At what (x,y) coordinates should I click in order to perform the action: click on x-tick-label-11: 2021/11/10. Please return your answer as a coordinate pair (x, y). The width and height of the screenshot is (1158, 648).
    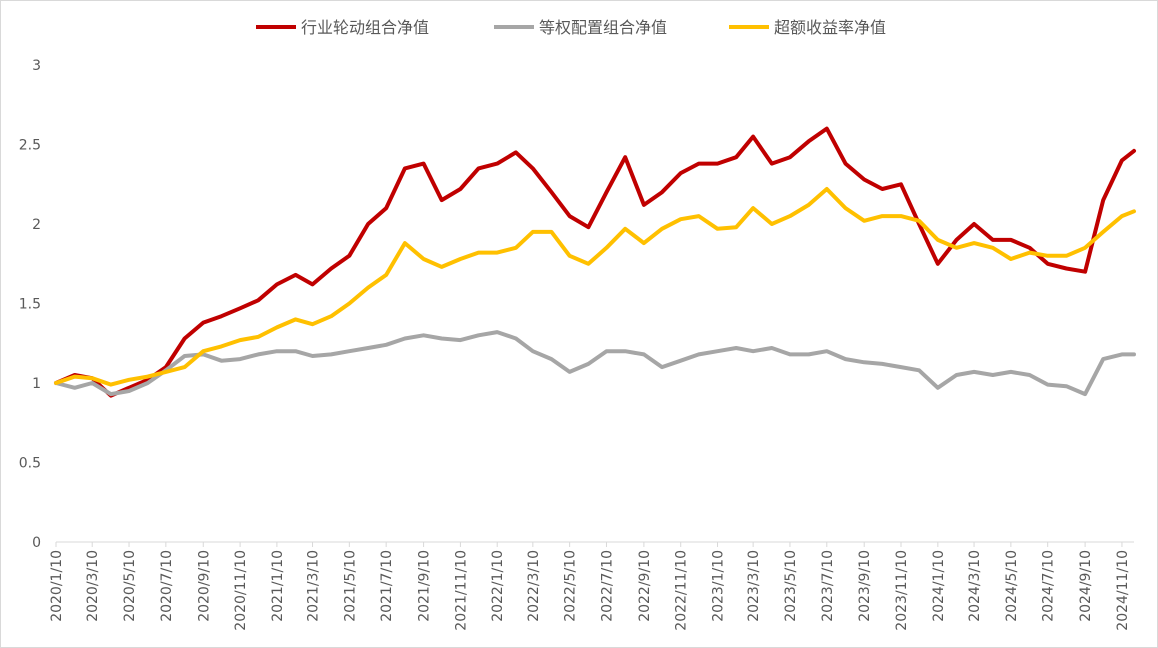
    Looking at the image, I should click on (461, 590).